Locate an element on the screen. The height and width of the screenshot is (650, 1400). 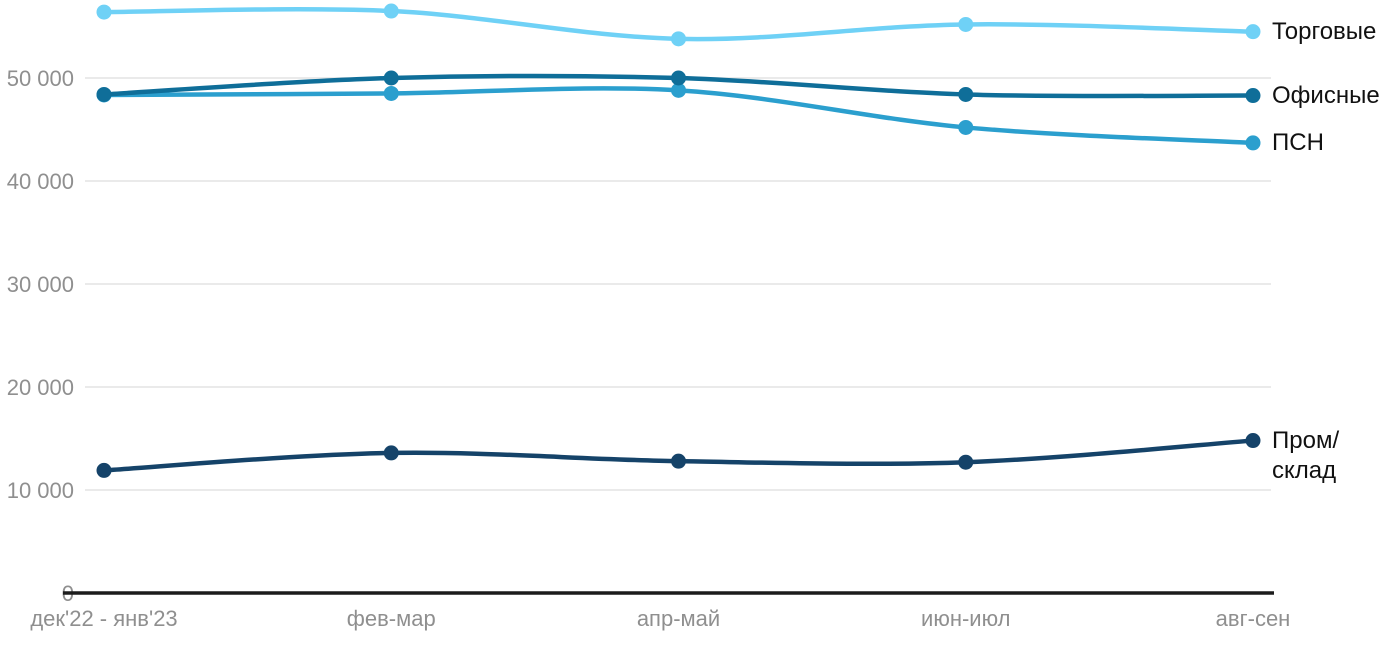
legend-label-torgovye: Торговые is located at coordinates (1324, 31).